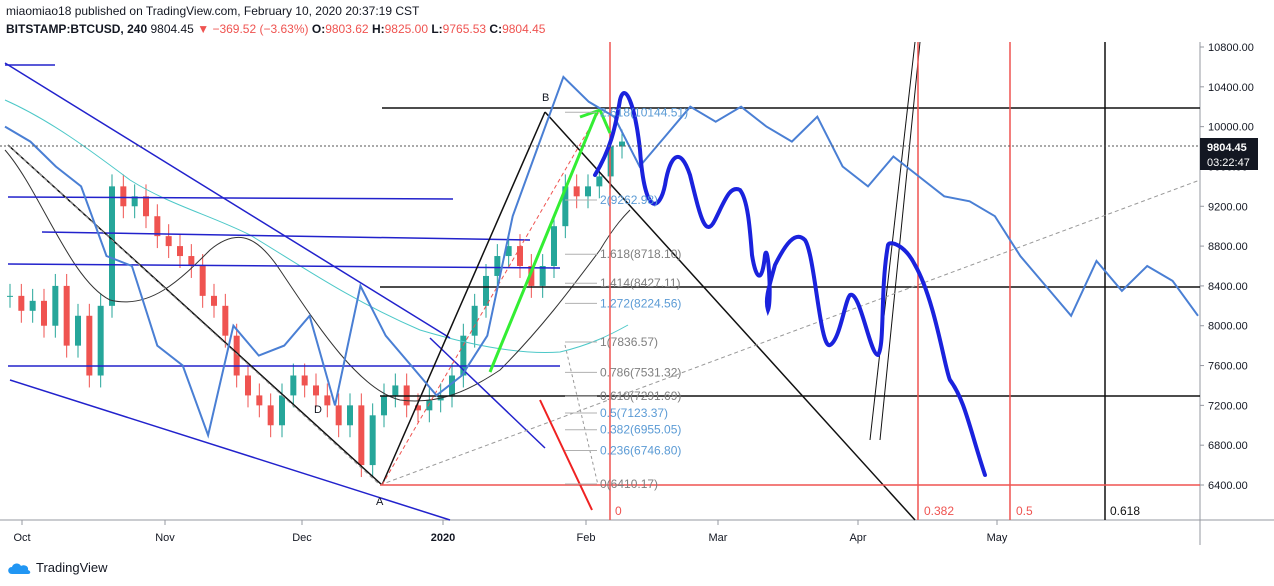 The image size is (1274, 586). Describe the element at coordinates (260, 29) in the screenshot. I see `price-change: −369.52 (−3.63%)` at that location.